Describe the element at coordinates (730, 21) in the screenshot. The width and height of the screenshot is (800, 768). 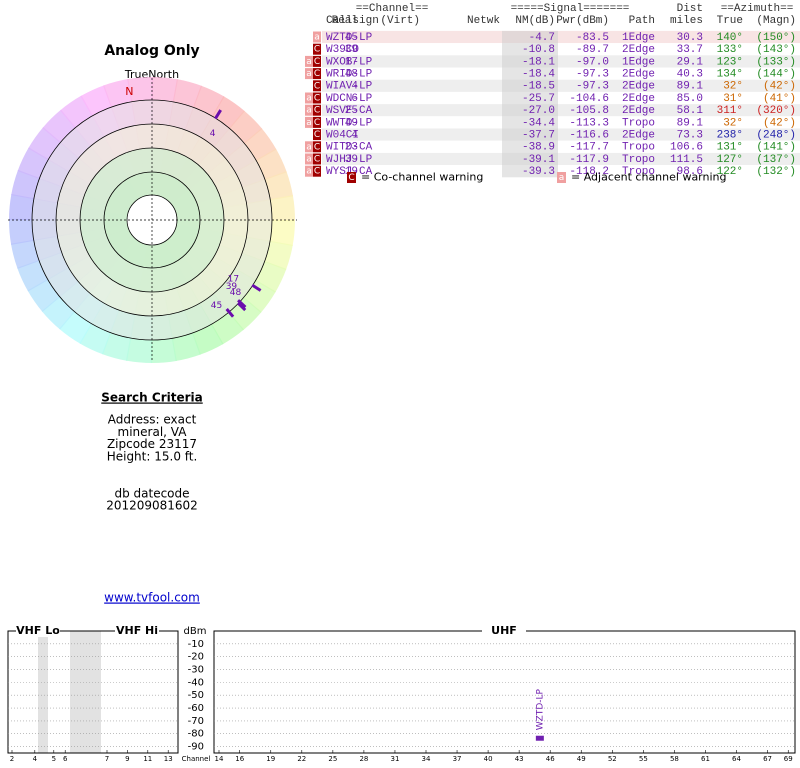
I see `column-header: True` at that location.